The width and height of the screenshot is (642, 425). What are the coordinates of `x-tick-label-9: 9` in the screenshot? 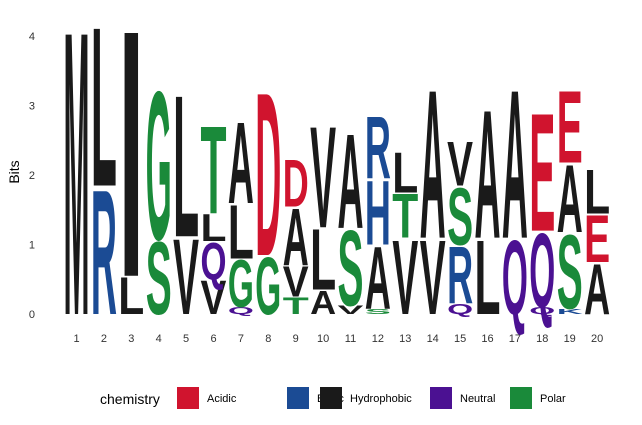 It's located at (296, 339).